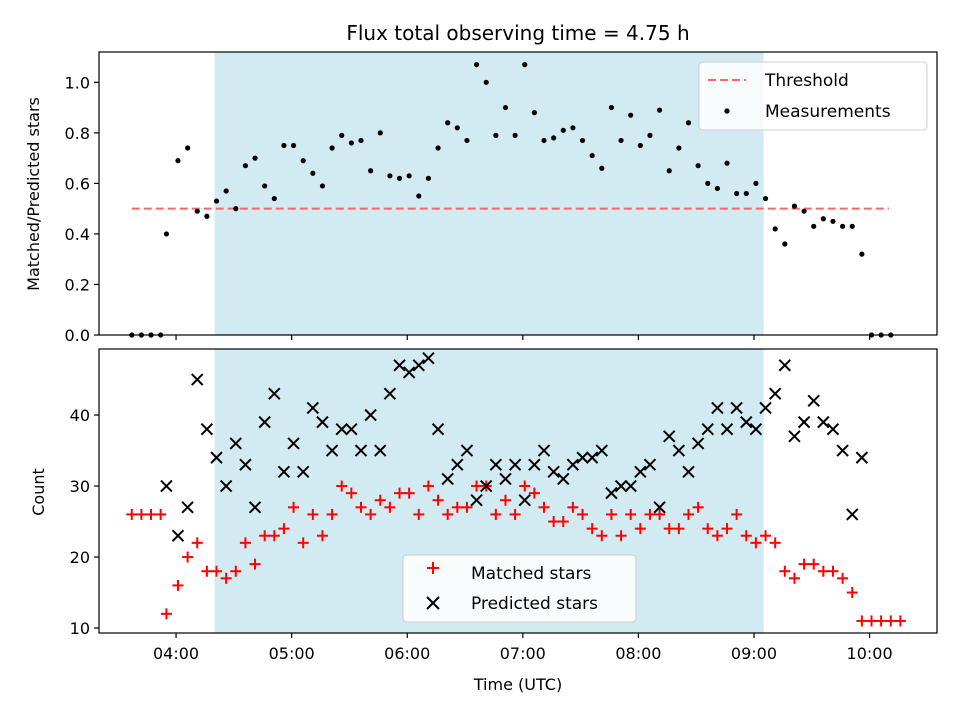 The image size is (960, 720). Describe the element at coordinates (77, 234) in the screenshot. I see `top-y-tick-label: 0.4` at that location.